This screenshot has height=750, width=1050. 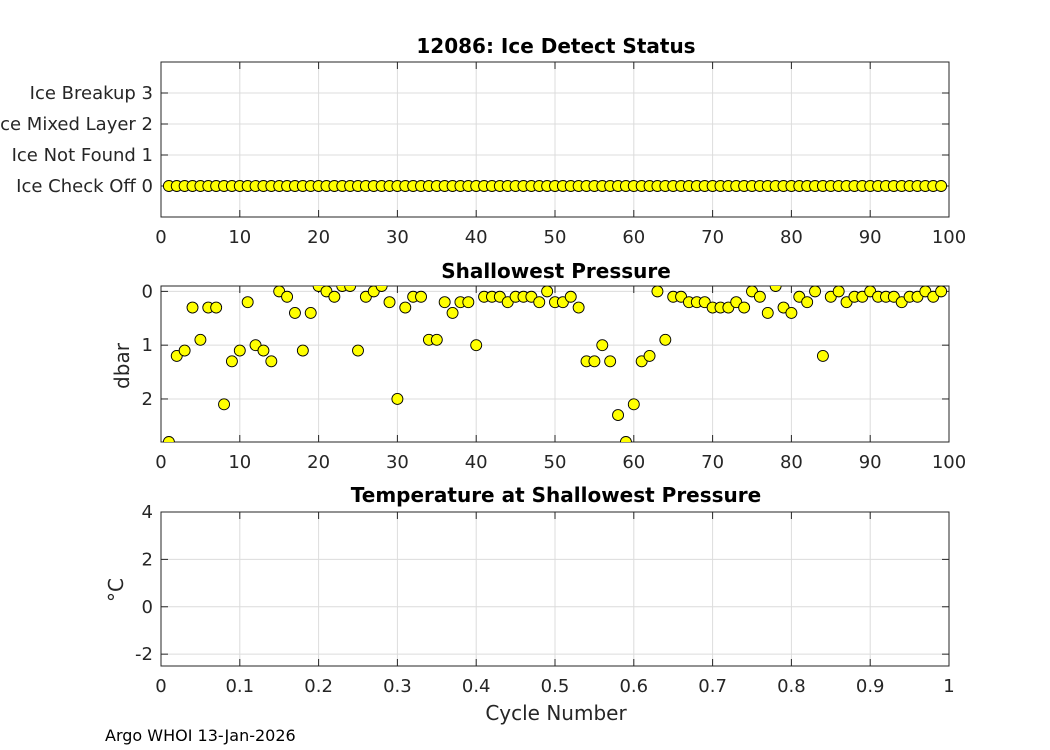 What do you see at coordinates (870, 686) in the screenshot?
I see `x-tick-label: 0.9` at bounding box center [870, 686].